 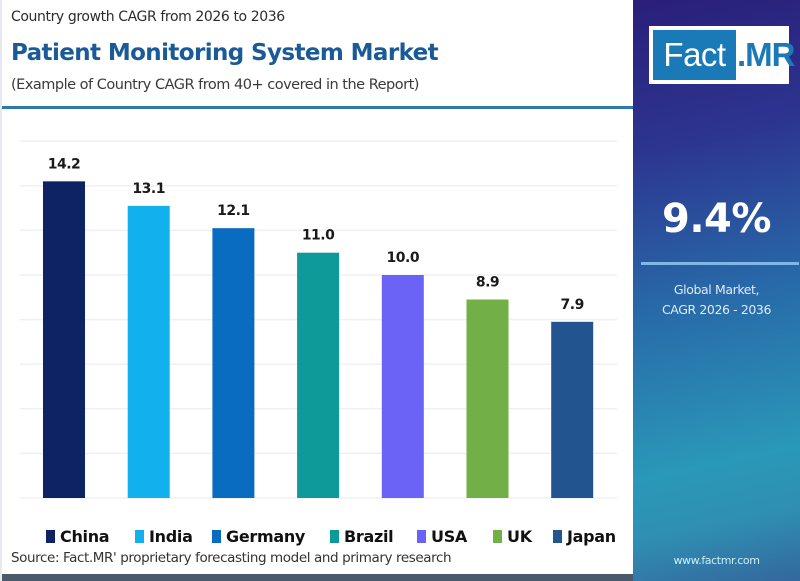 I want to click on bar-china, so click(x=64, y=339).